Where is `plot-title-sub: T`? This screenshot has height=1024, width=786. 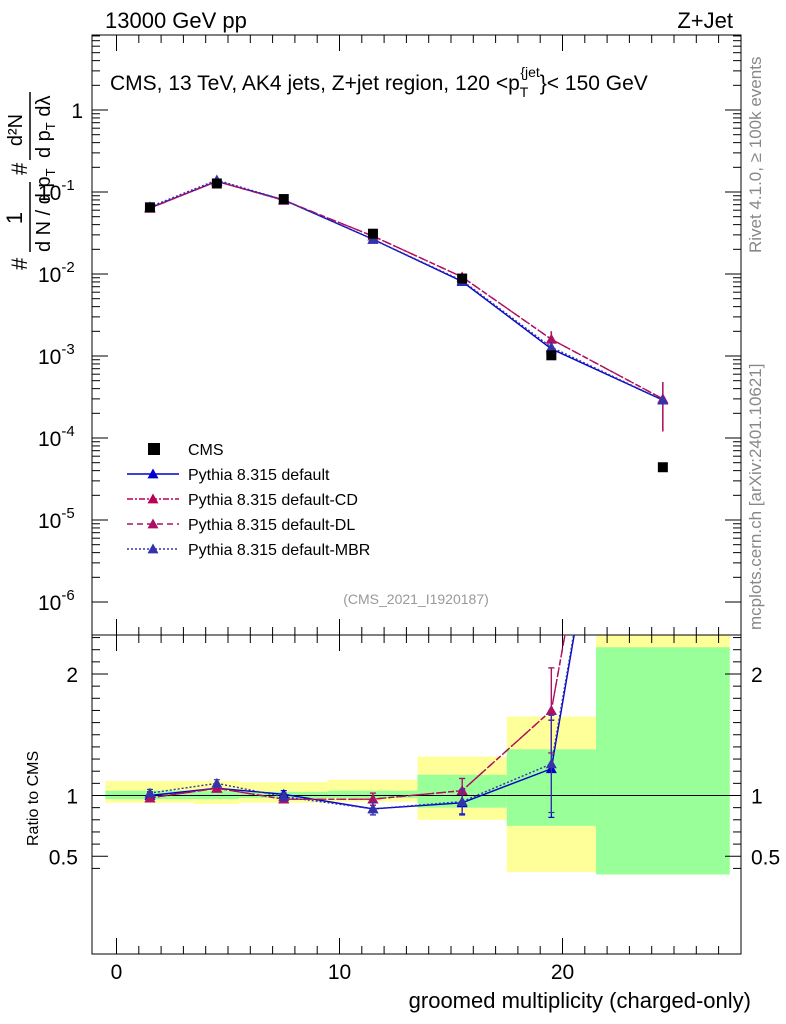
plot-title-sub: T is located at coordinates (524, 92).